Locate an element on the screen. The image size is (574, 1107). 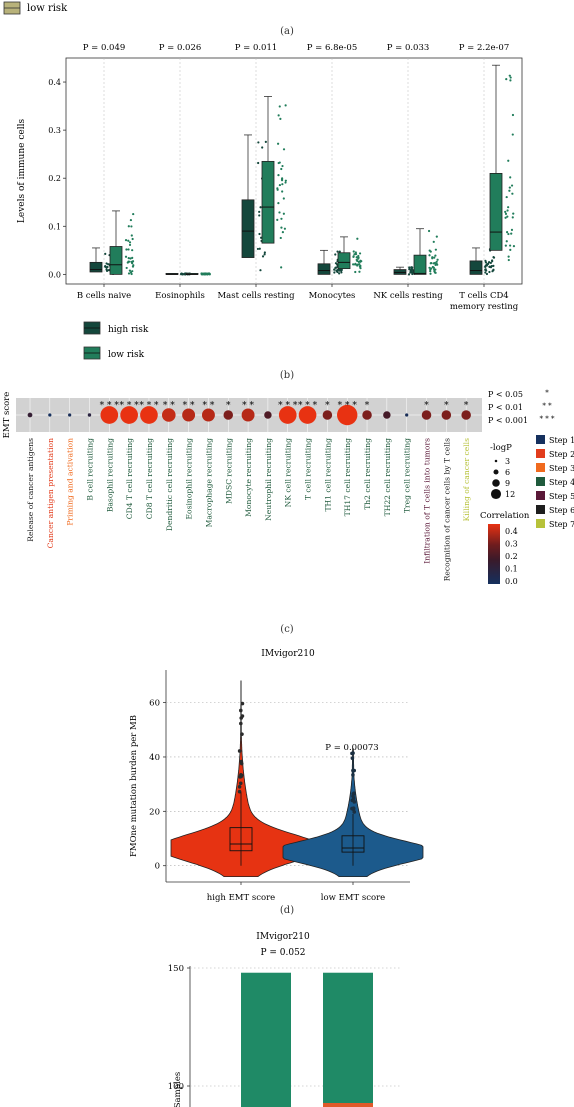
color-legend-tick: 0.3 is located at coordinates (511, 544).